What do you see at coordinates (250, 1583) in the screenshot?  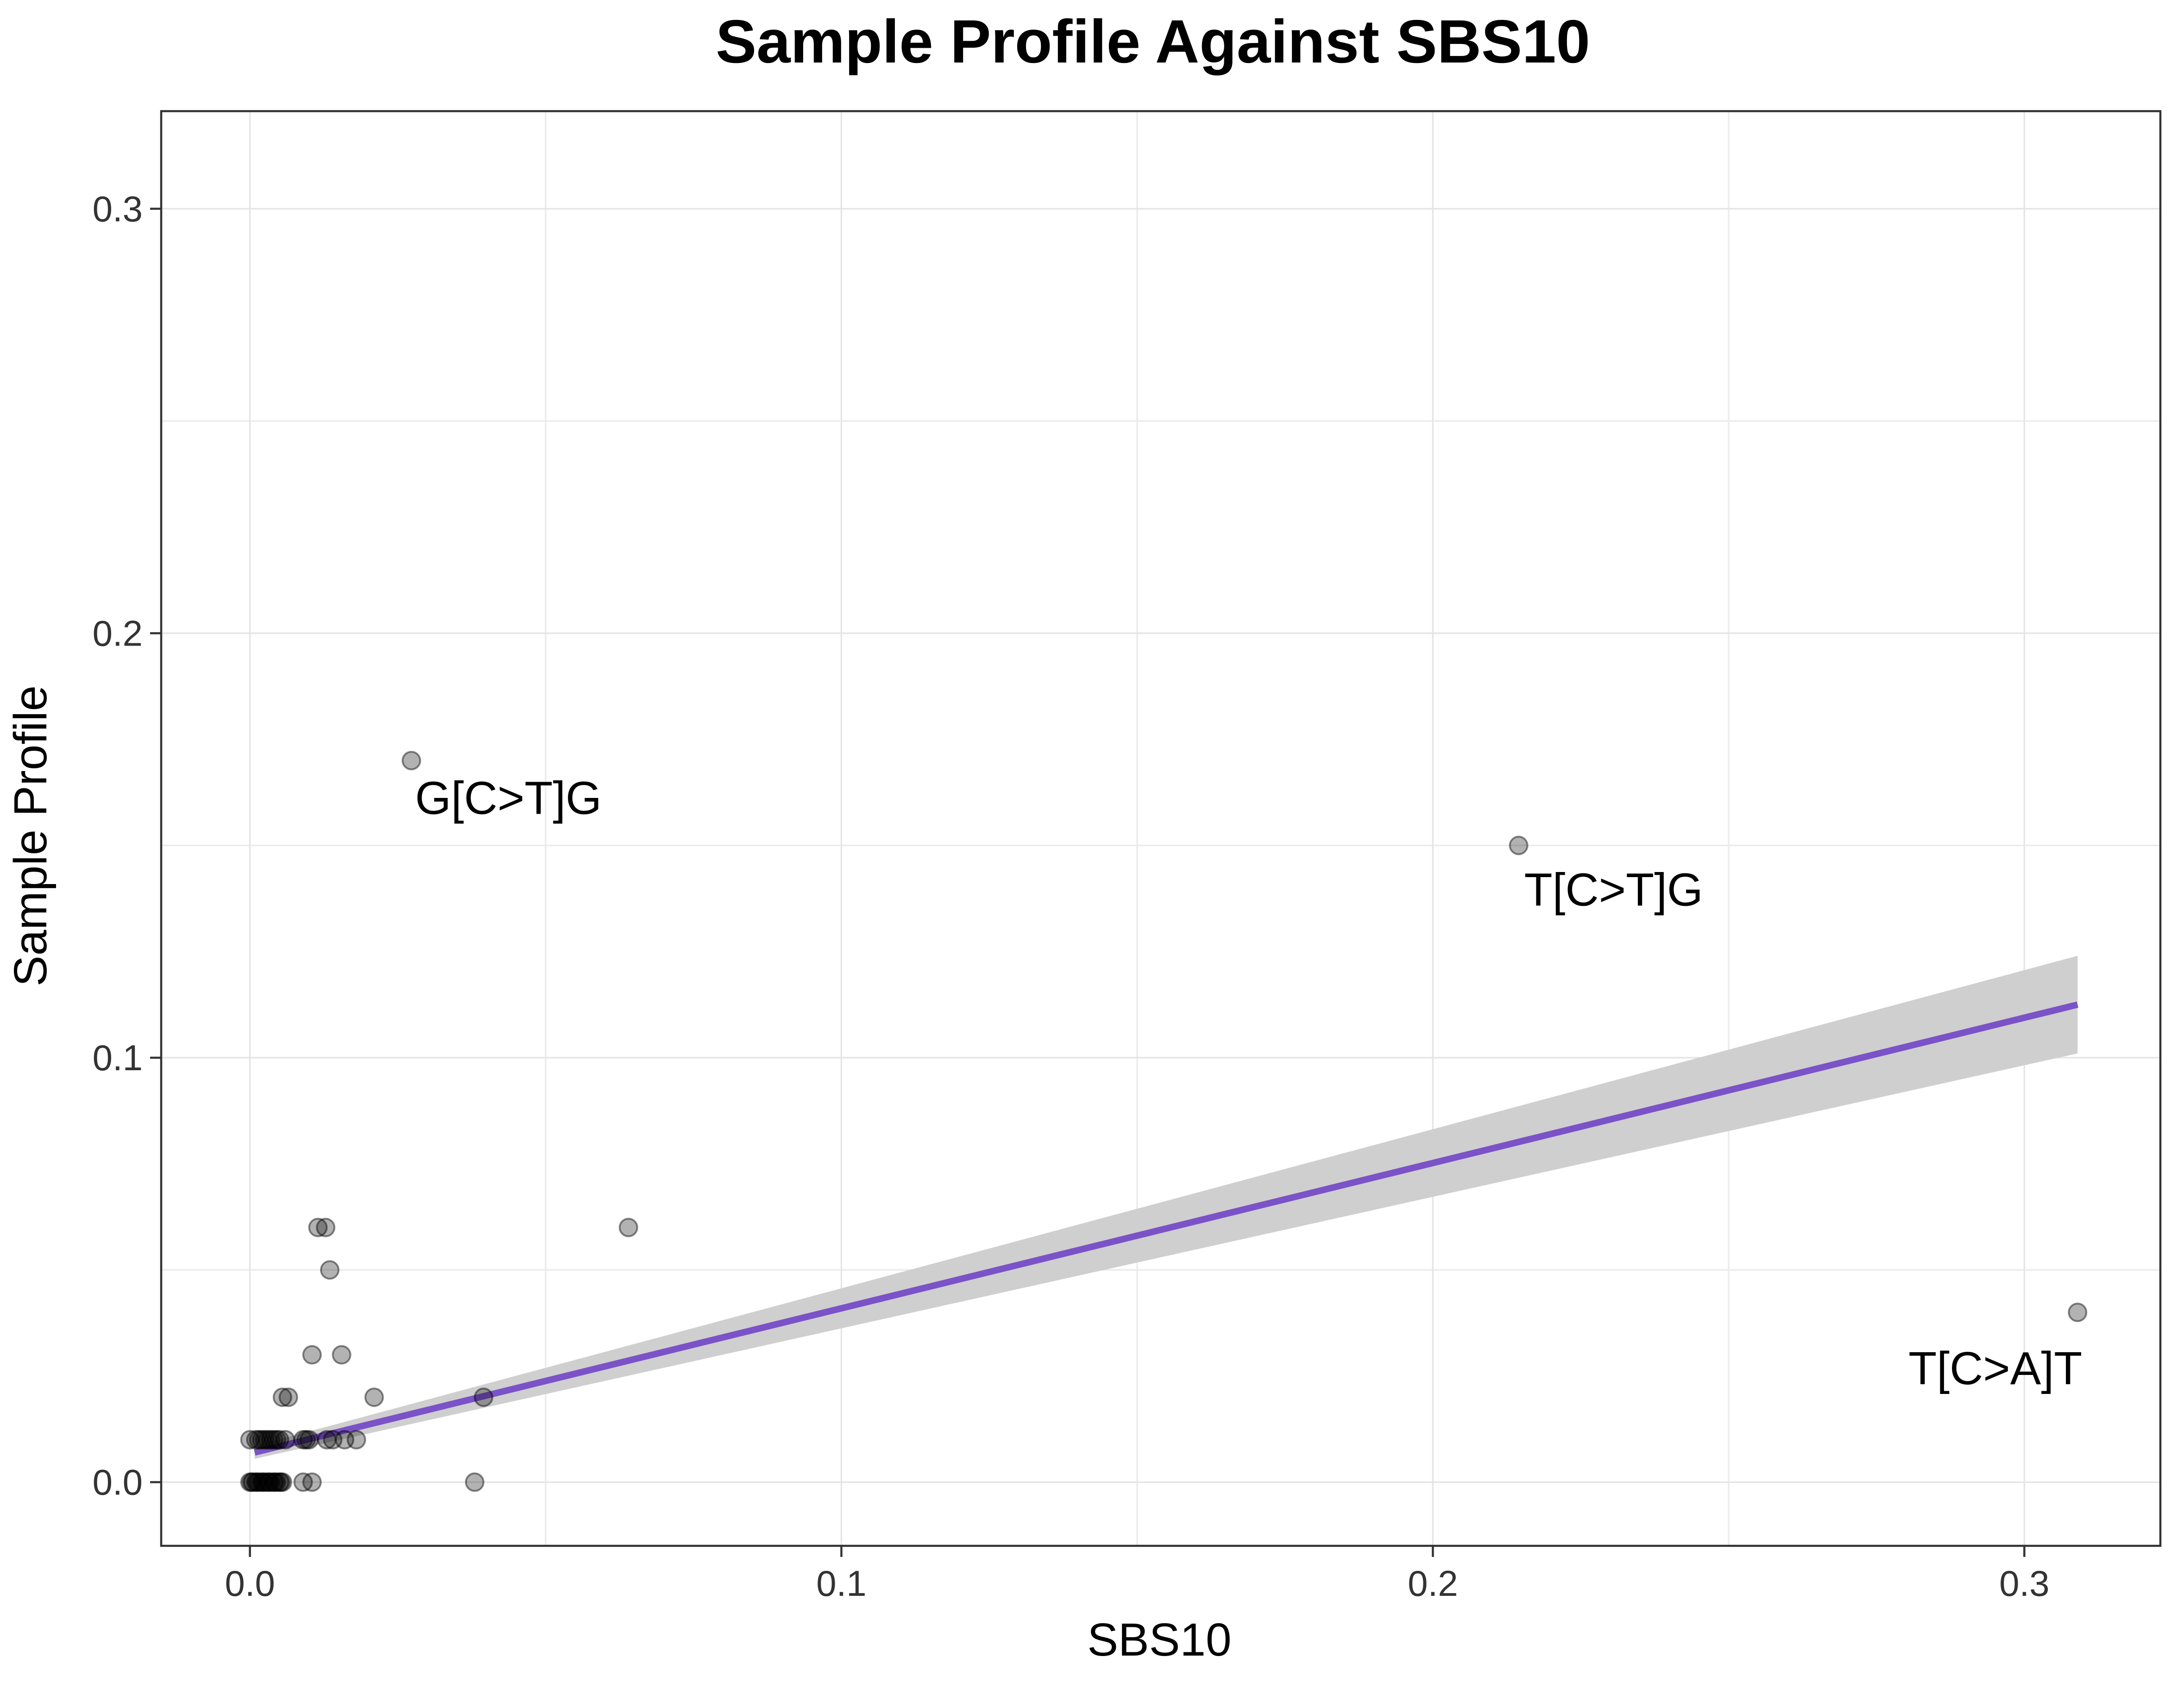 I see `x-tick-label: 0.0` at bounding box center [250, 1583].